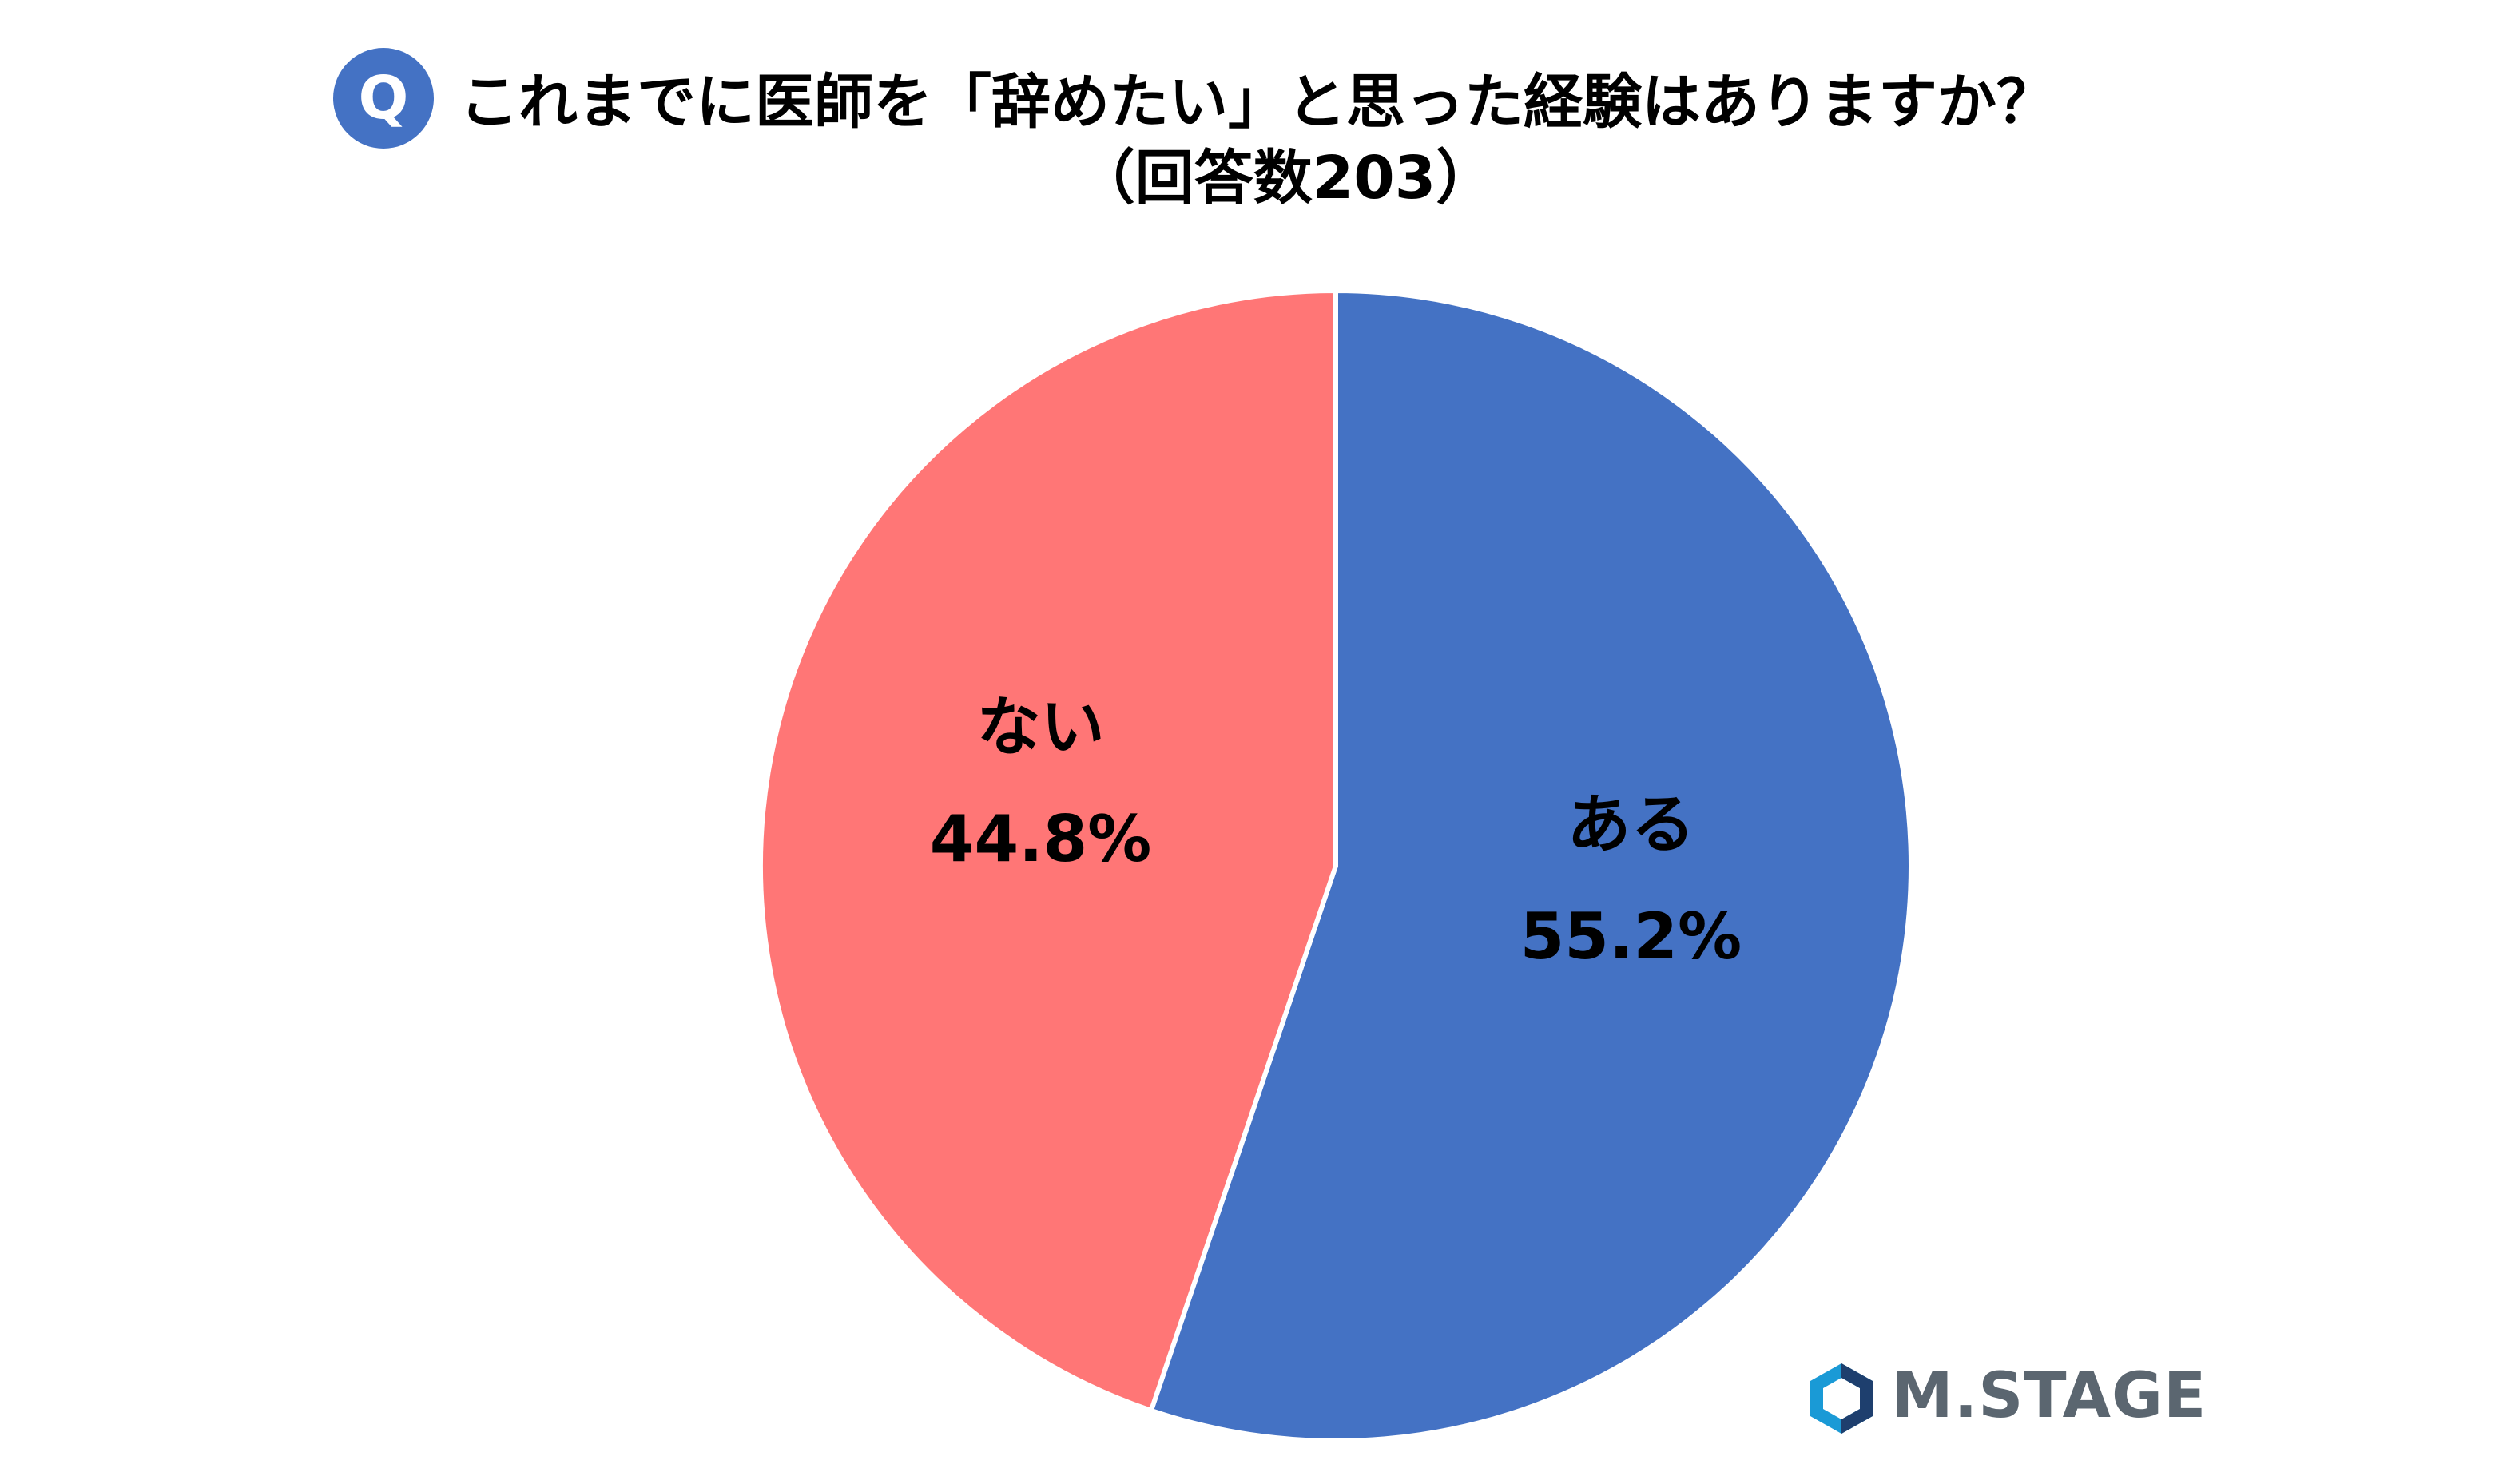 This screenshot has width=2499, height=1484. Describe the element at coordinates (1041, 727) in the screenshot. I see `slice-category-label: ない` at that location.